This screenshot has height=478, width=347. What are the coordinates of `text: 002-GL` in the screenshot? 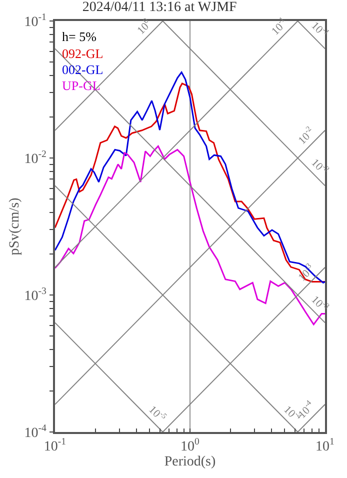 It's located at (83, 69).